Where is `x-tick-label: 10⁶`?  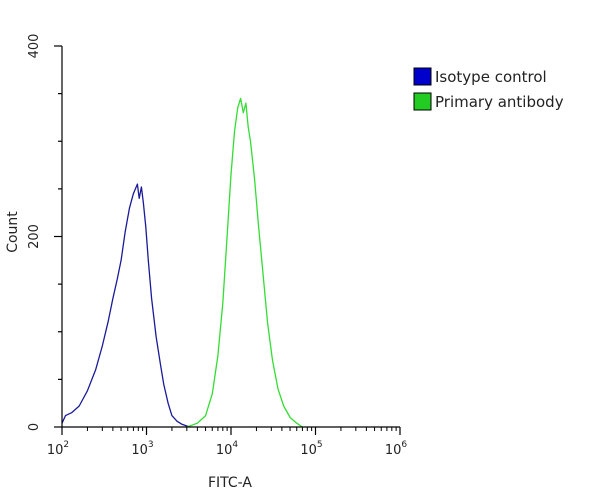 x-tick-label: 10⁶ is located at coordinates (396, 449).